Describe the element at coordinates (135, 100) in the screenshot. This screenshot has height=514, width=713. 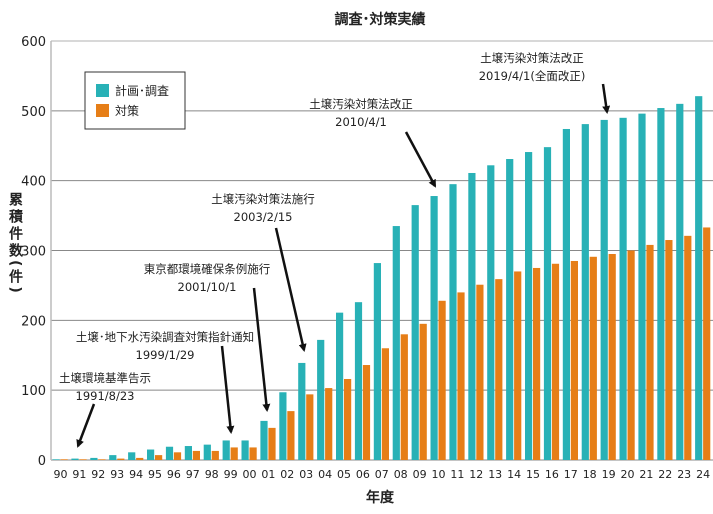
I see `legend: 計画･調査 対策` at that location.